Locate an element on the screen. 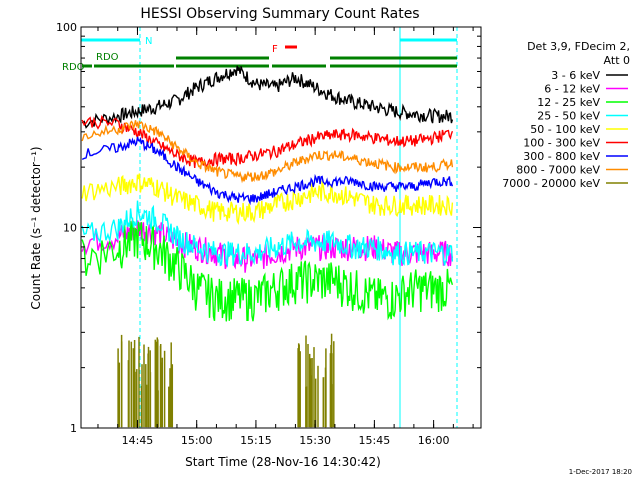 This screenshot has height=480, width=640. series-25_50keV is located at coordinates (267, 234).